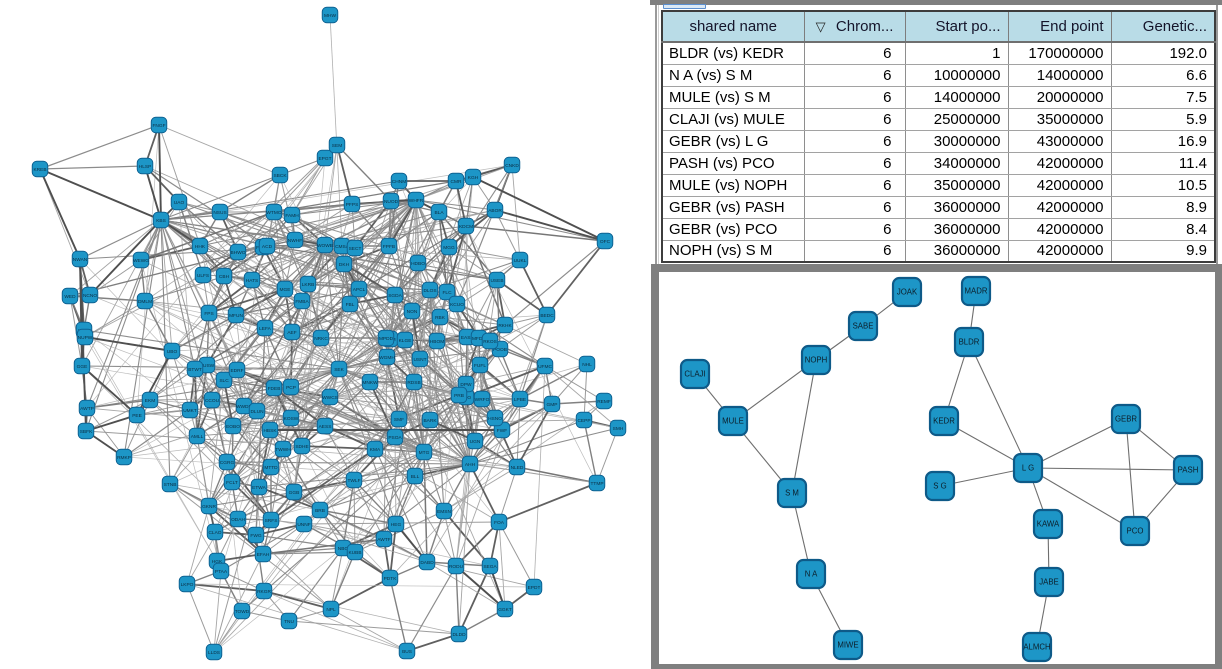 This screenshot has height=669, width=1222. I want to click on svg-text: WHFR, so click(416, 201).